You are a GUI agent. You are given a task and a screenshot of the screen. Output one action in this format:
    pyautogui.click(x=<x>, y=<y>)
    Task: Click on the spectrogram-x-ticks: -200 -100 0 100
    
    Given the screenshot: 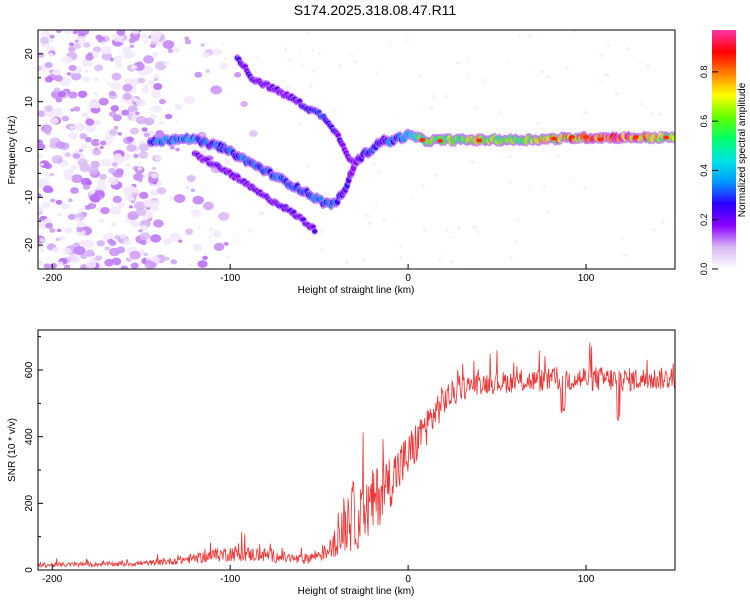 What is the action you would take?
    pyautogui.click(x=318, y=274)
    